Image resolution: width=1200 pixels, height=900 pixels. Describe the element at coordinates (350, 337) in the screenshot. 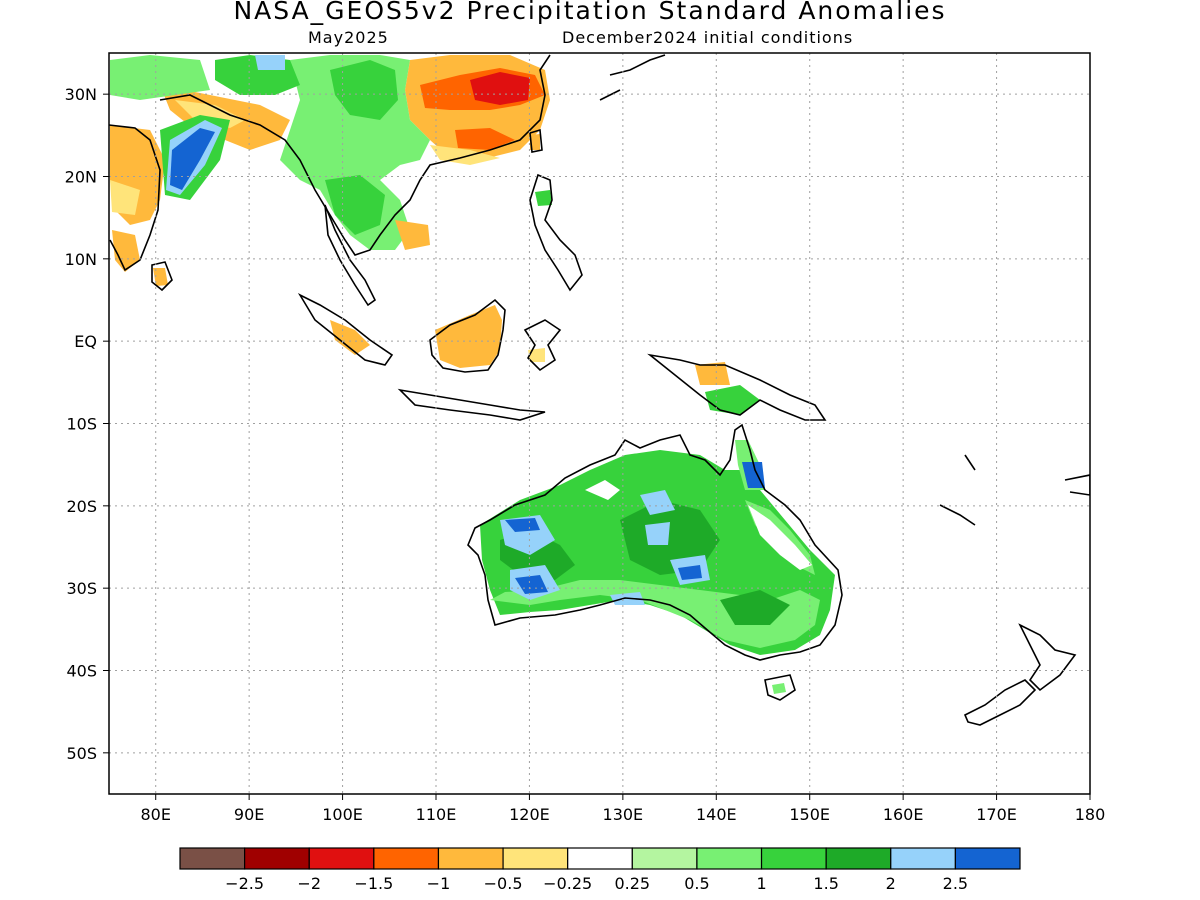

I see `sumatra-dry` at that location.